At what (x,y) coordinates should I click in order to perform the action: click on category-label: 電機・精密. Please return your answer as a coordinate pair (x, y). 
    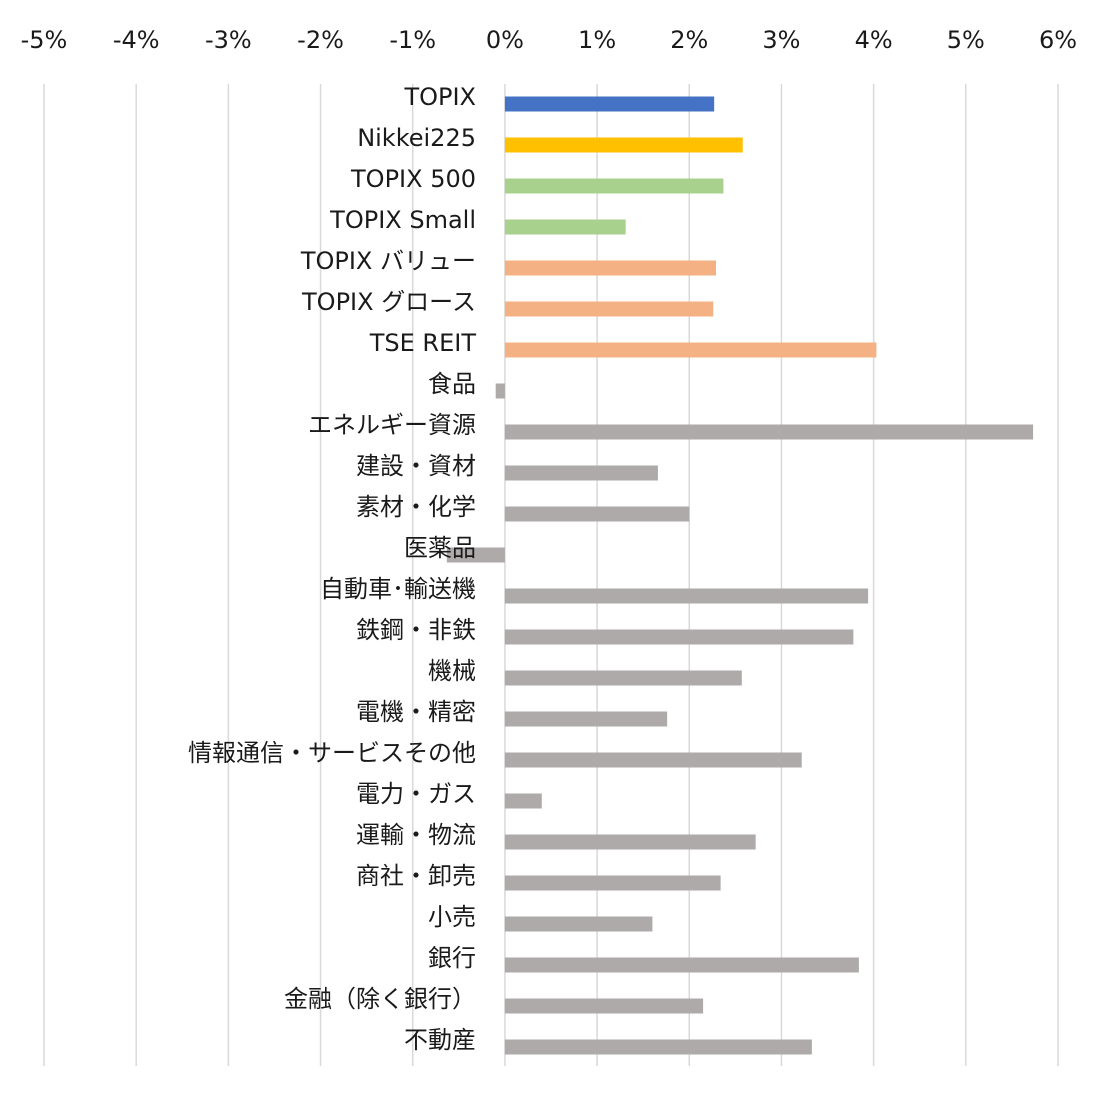
    Looking at the image, I should click on (416, 712).